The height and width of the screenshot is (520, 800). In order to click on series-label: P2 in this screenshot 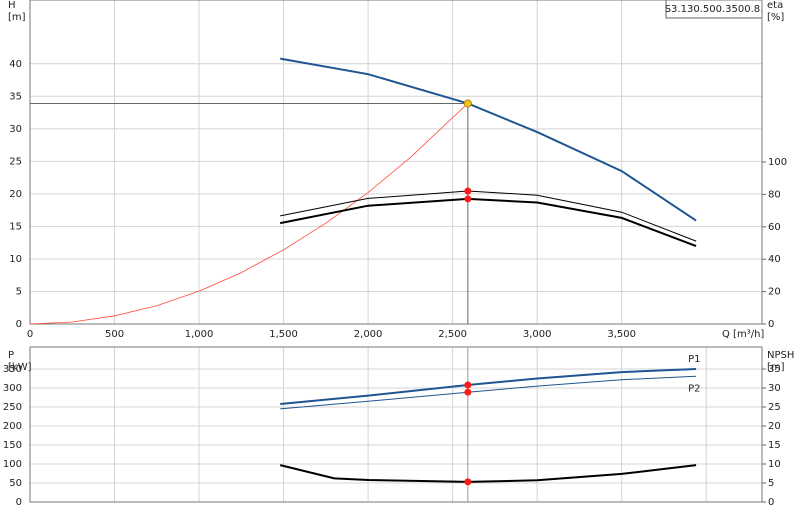, I will do `click(694, 388)`.